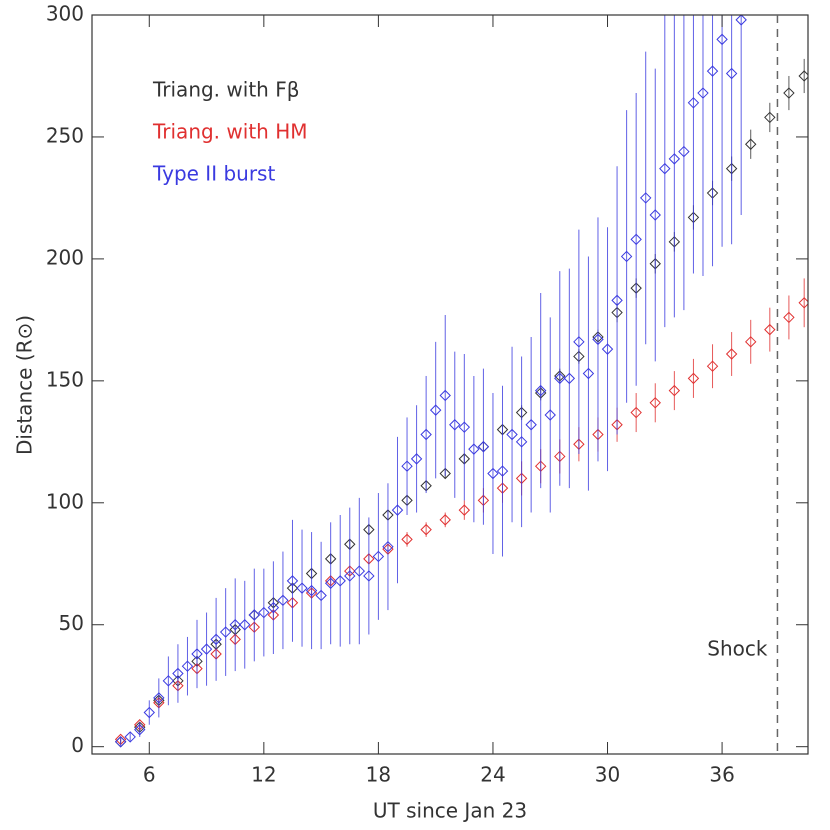  What do you see at coordinates (737, 649) in the screenshot?
I see `annotation: Shock` at bounding box center [737, 649].